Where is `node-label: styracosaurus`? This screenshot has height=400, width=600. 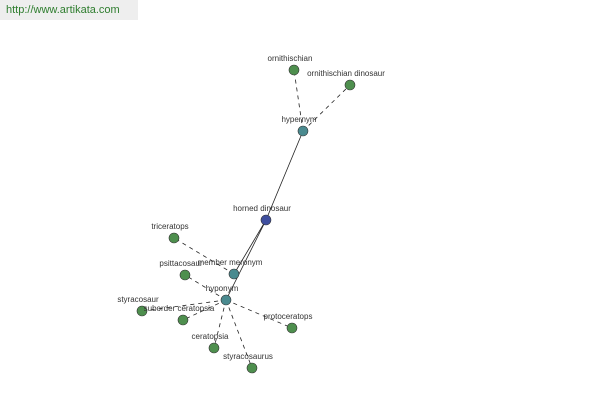
node-label: styracosaurus is located at coordinates (248, 356).